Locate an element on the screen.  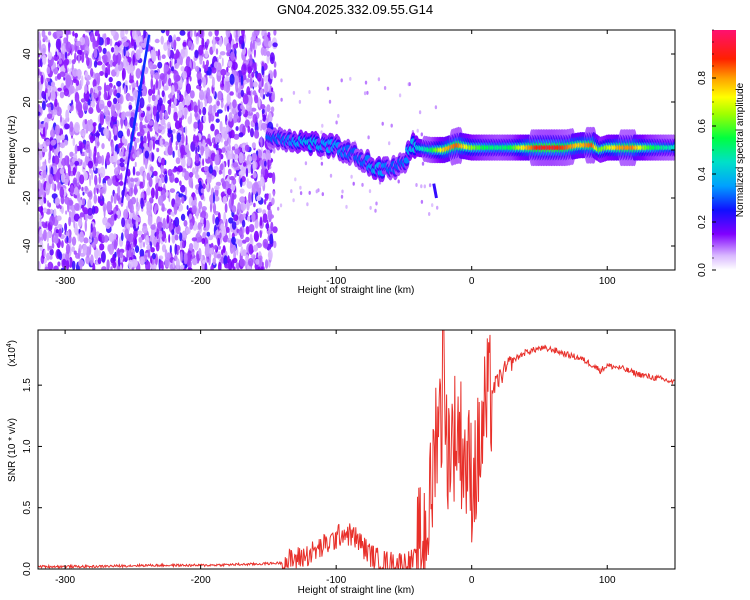
spectrogram-x-tick-label: -100 is located at coordinates (336, 281).